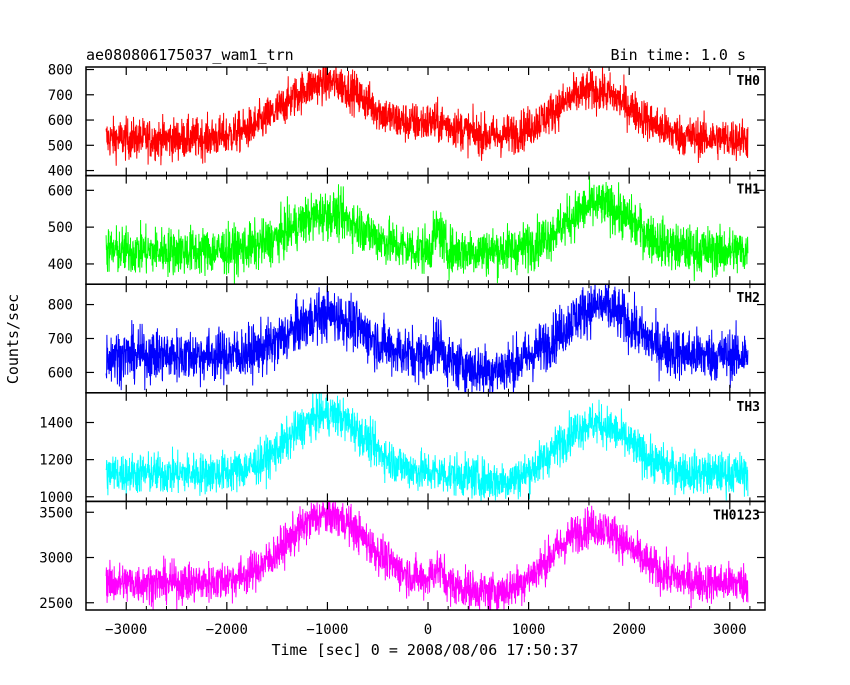 The width and height of the screenshot is (850, 685). I want to click on panel-label-th3: TH3, so click(748, 407).